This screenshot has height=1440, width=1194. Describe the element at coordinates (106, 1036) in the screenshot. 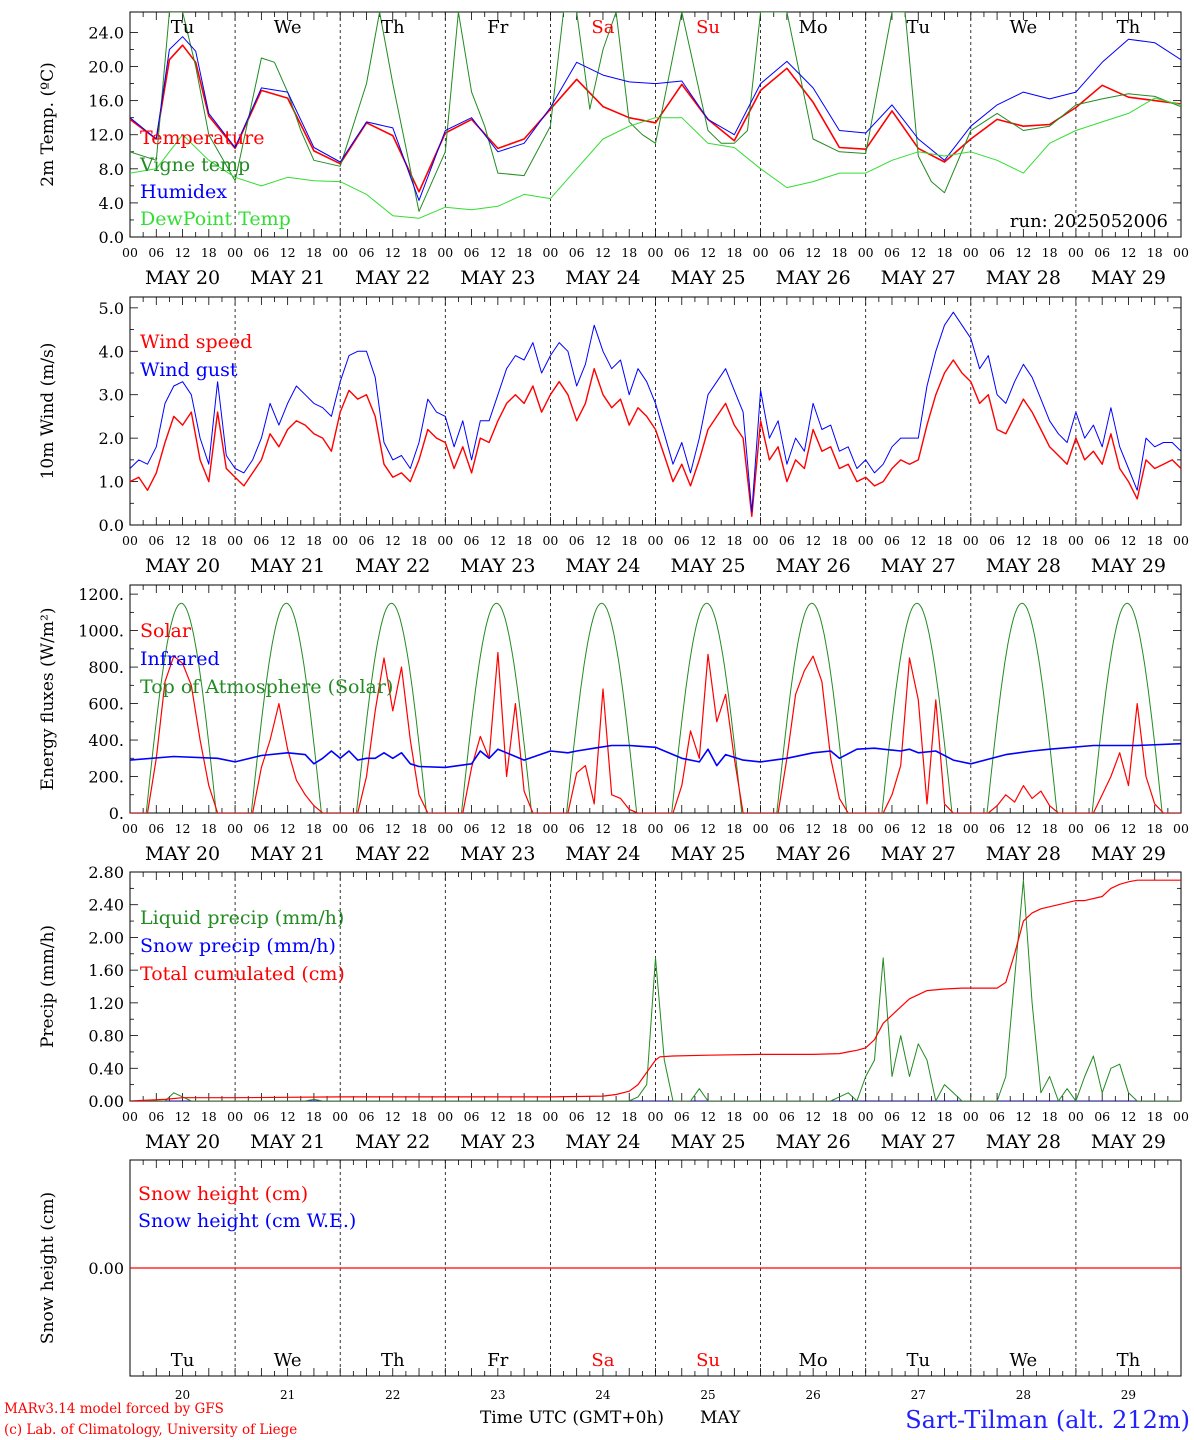

I see `y-tick-label: 0.80` at that location.